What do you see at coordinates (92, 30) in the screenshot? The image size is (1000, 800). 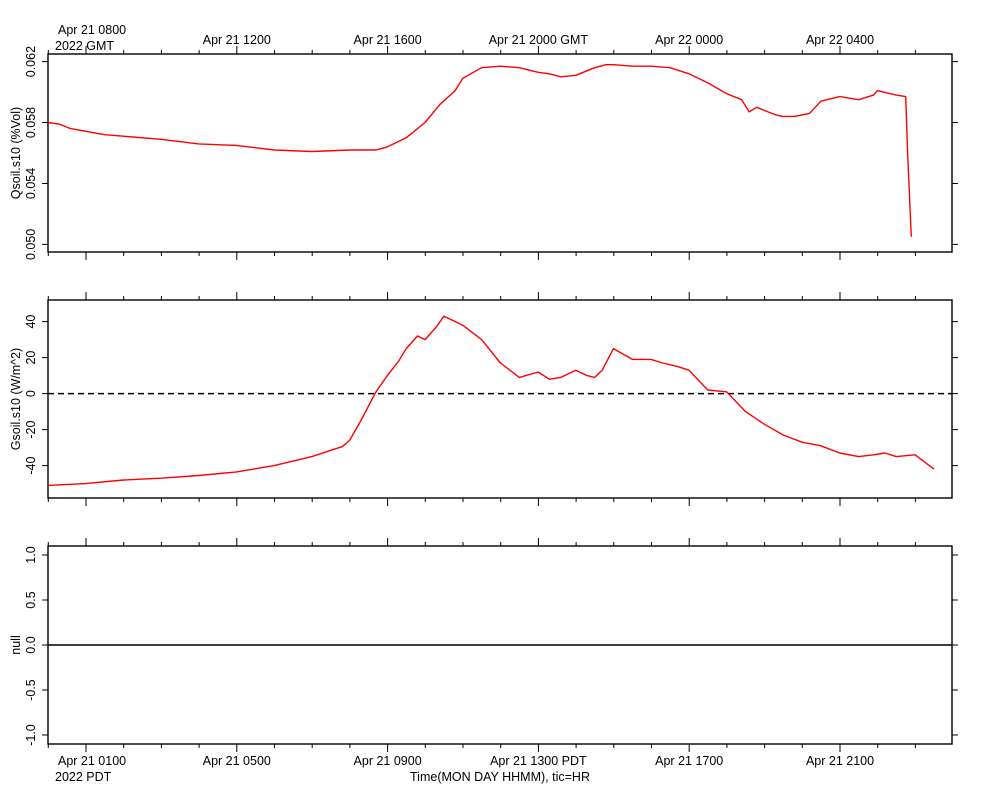 I see `top-time-label: Apr 21 0800` at bounding box center [92, 30].